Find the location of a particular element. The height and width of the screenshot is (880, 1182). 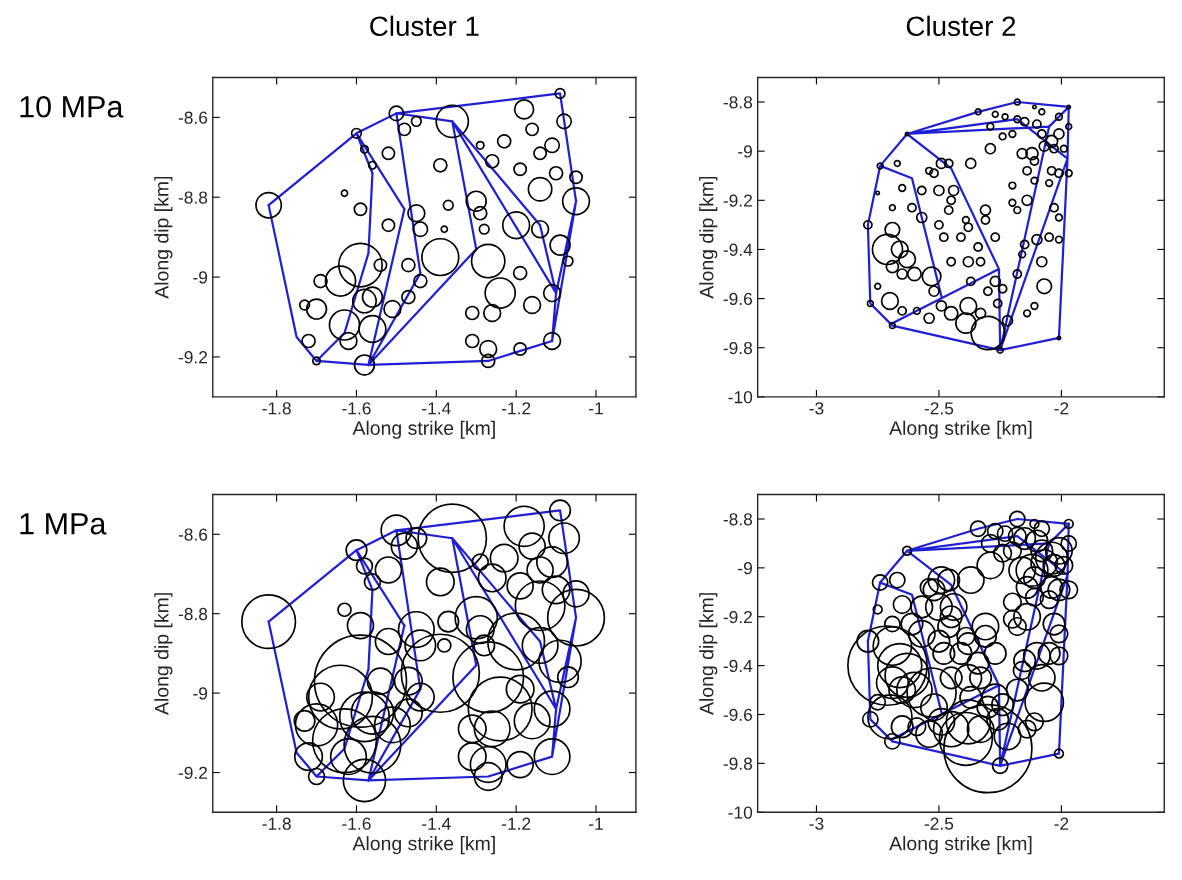

chart-title: Cluster 1 is located at coordinates (424, 26).